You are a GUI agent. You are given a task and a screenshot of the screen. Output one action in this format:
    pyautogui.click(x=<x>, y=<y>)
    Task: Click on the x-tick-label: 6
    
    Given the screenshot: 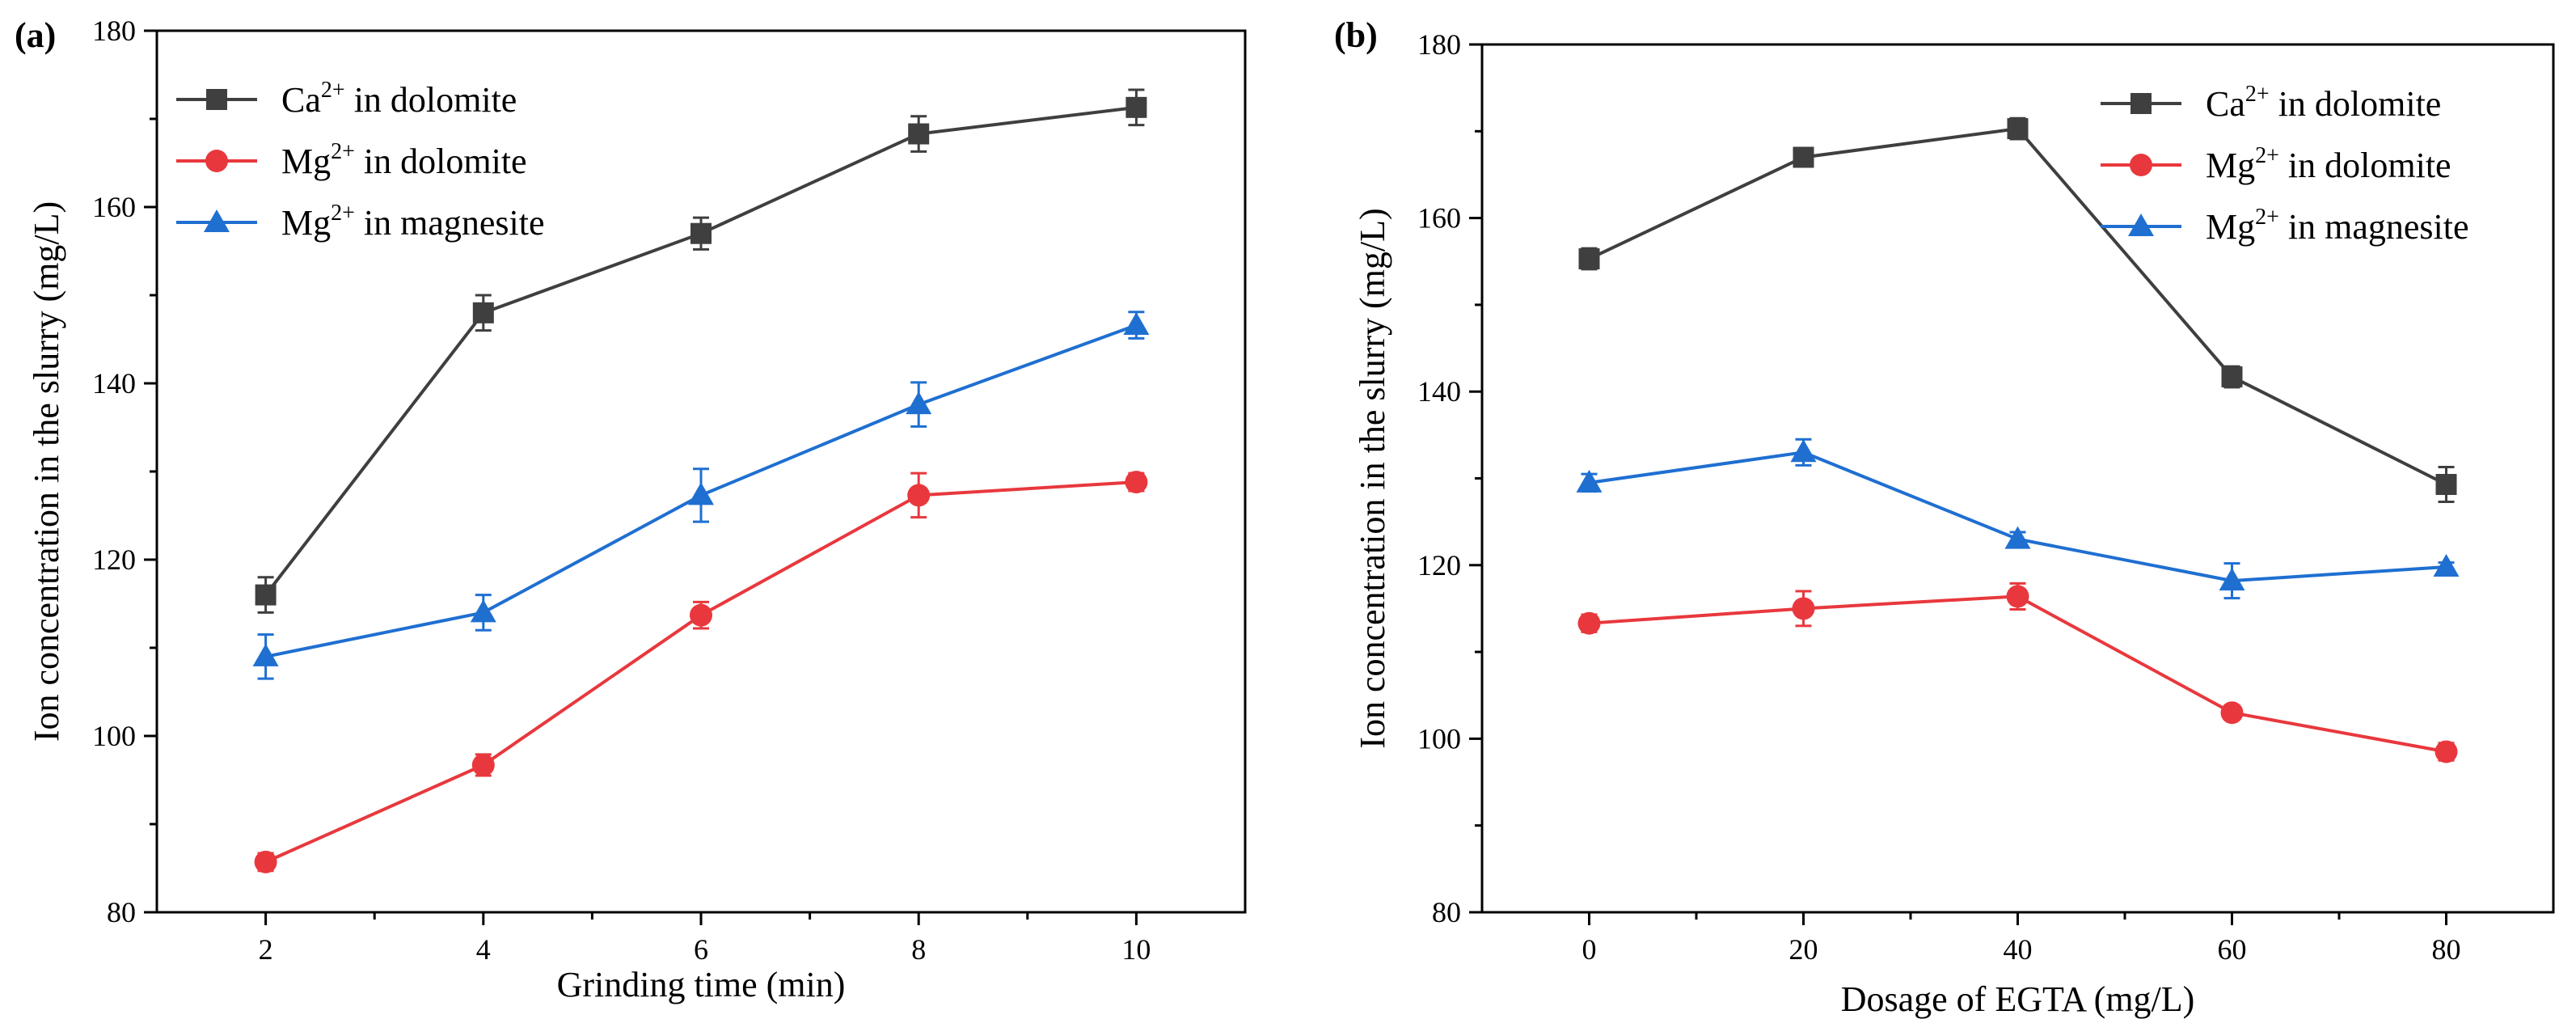 What is the action you would take?
    pyautogui.click(x=701, y=949)
    